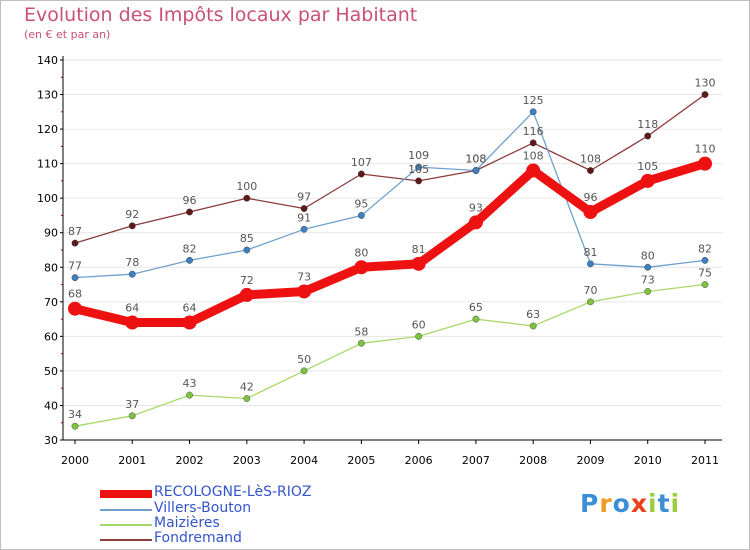 This screenshot has height=550, width=750. What do you see at coordinates (187, 523) in the screenshot?
I see `legend-label-maizieres: Maizières` at bounding box center [187, 523].